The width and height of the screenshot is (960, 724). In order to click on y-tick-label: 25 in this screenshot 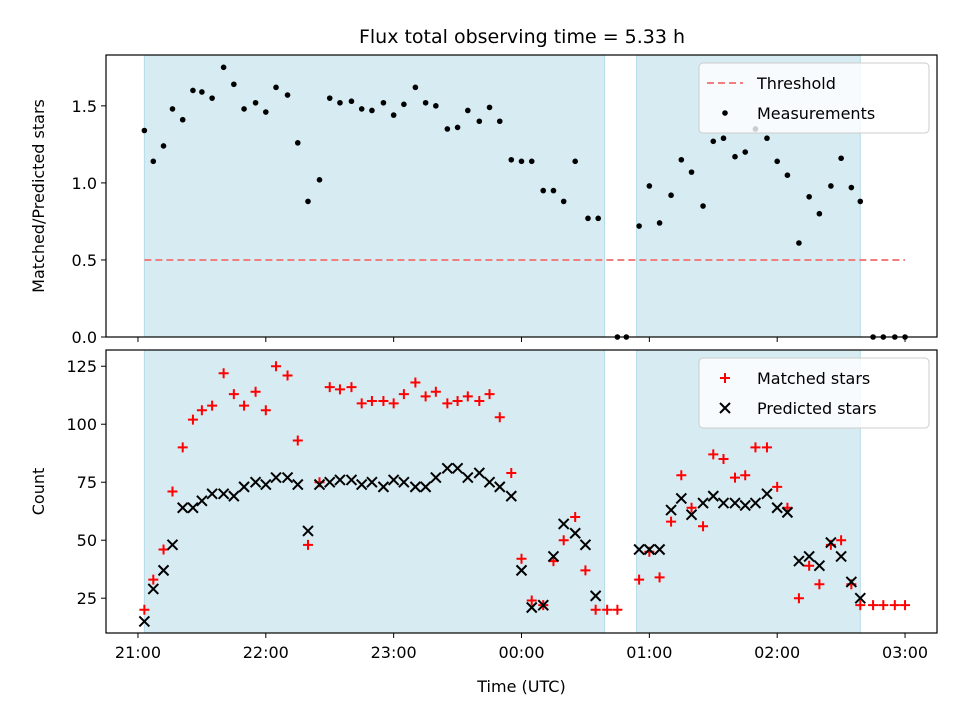, I will do `click(87, 598)`.